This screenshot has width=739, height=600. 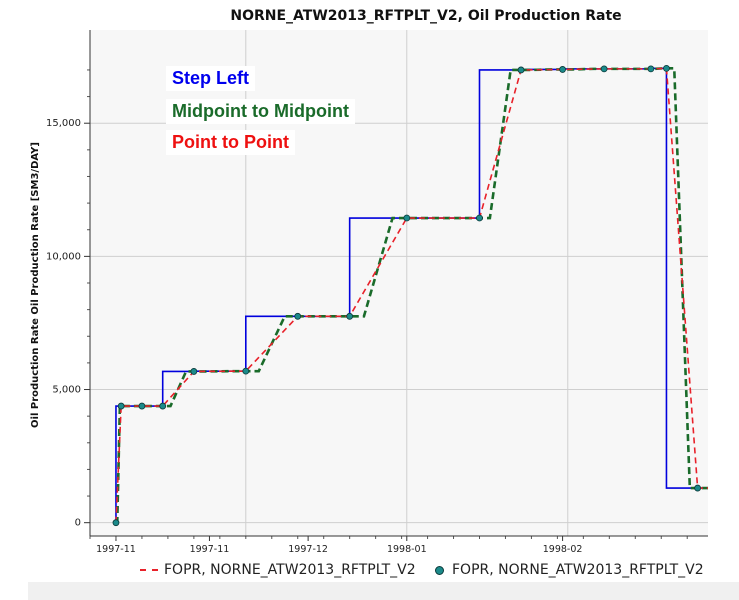 What do you see at coordinates (78, 523) in the screenshot?
I see `y-tick-label: 0` at bounding box center [78, 523].